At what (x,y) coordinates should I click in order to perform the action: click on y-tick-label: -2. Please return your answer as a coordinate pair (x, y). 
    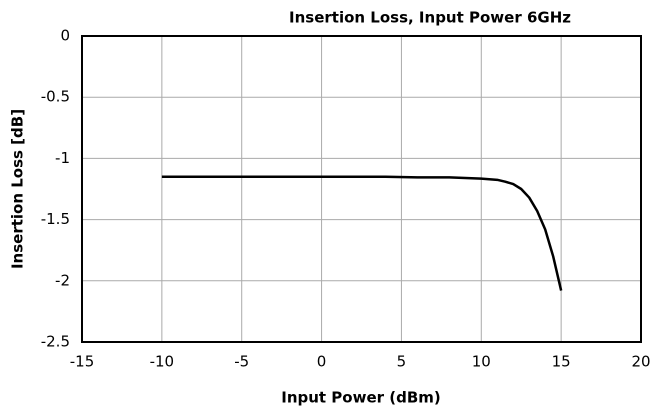
    Looking at the image, I should click on (62, 280).